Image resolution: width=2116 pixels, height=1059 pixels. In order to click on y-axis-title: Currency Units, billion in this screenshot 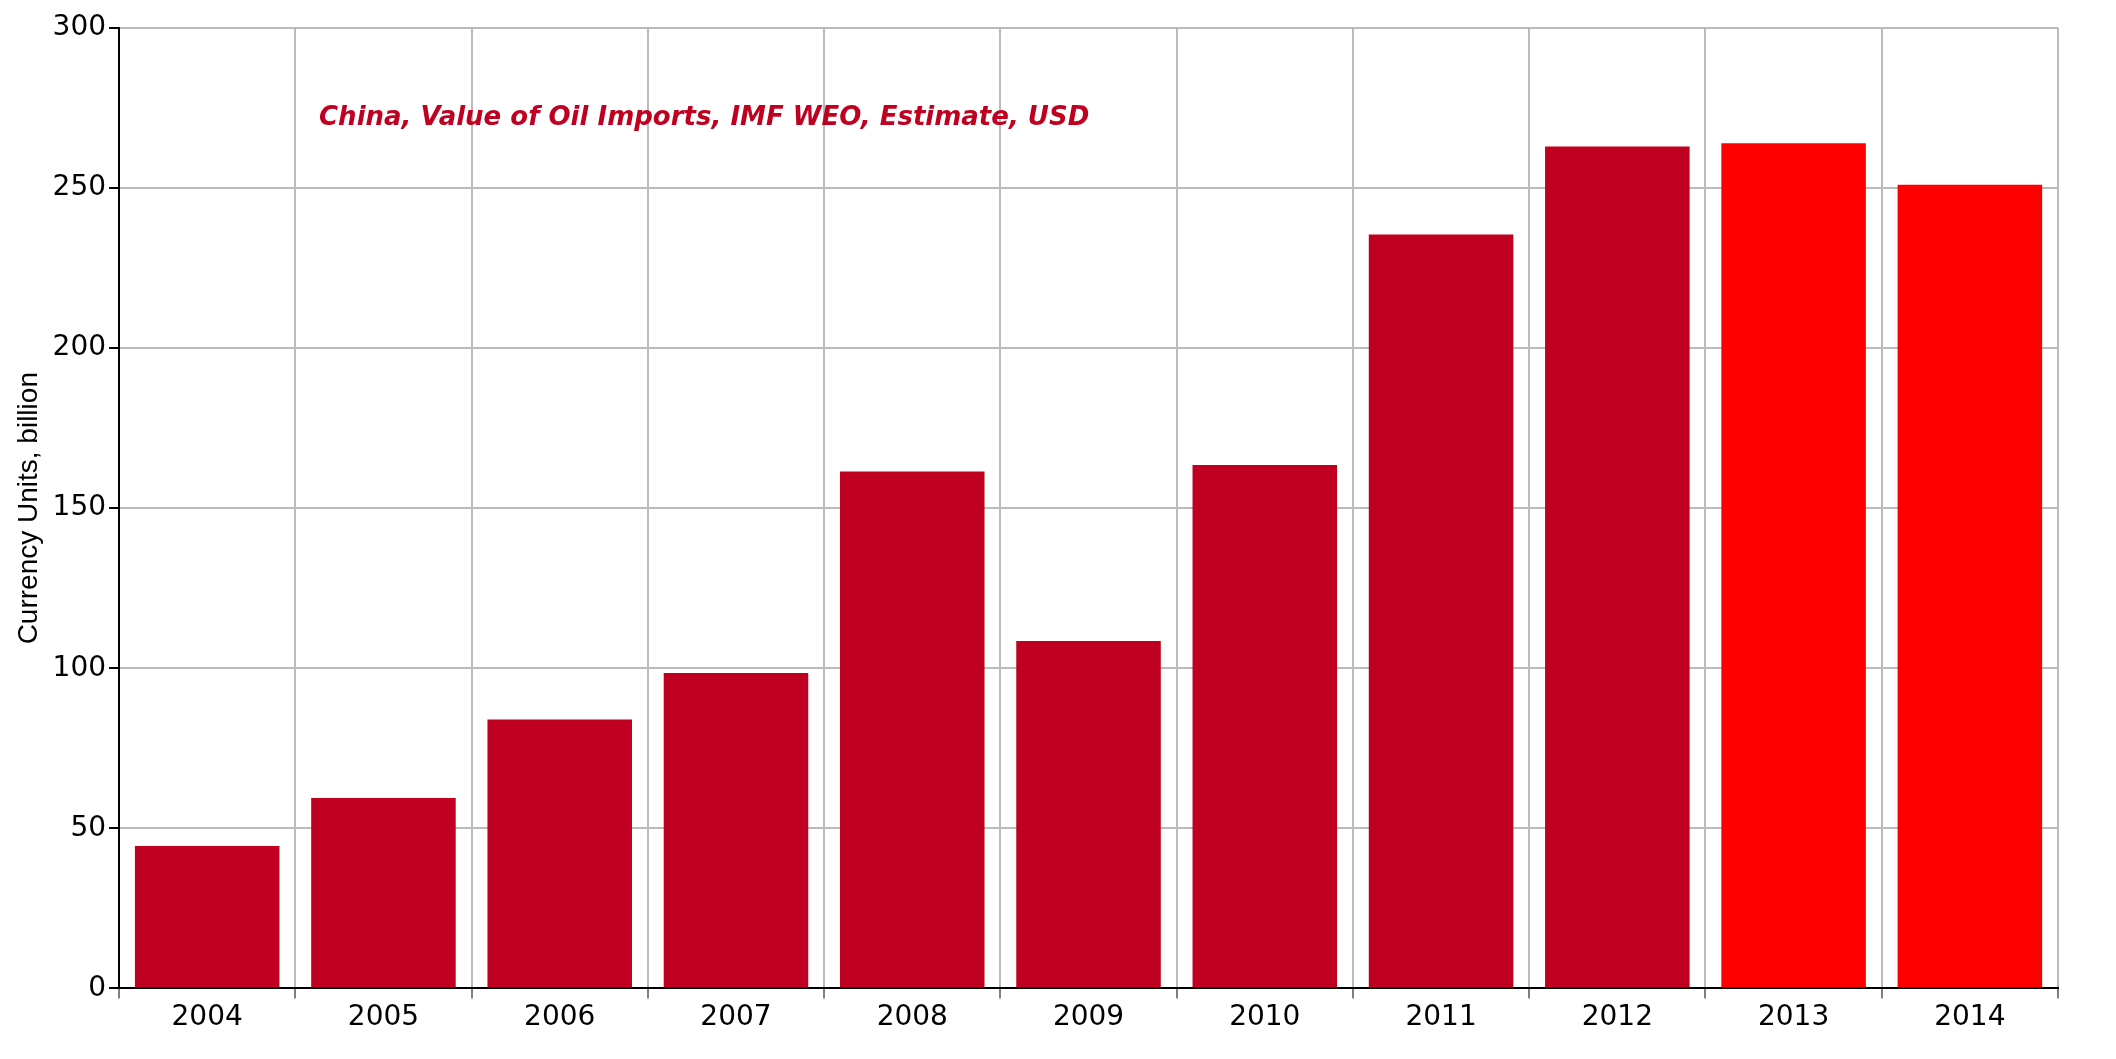, I will do `click(27, 508)`.